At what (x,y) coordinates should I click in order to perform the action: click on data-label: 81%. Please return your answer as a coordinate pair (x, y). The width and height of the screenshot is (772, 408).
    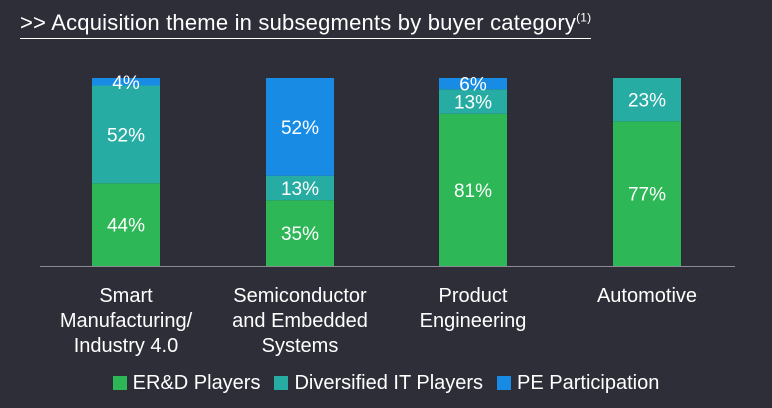
    Looking at the image, I should click on (473, 191).